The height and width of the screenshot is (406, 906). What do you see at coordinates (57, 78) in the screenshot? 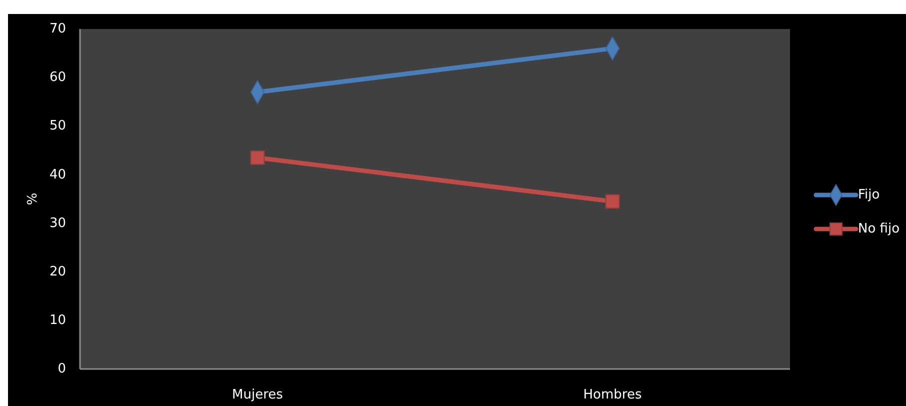
I see `y-tick-label: 60` at bounding box center [57, 78].